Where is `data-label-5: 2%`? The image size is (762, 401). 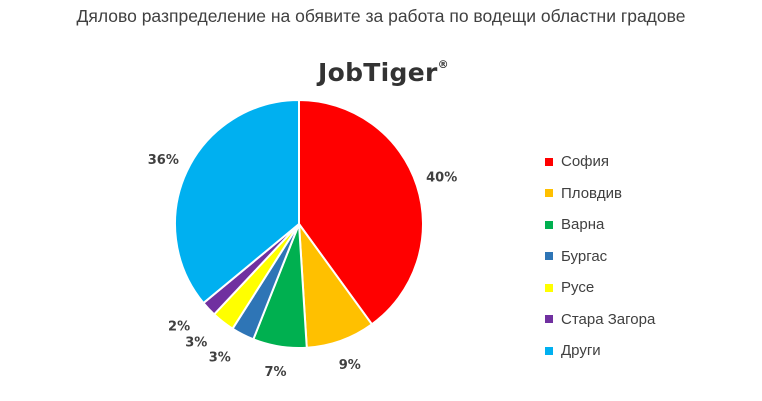
data-label-5: 2% is located at coordinates (179, 327).